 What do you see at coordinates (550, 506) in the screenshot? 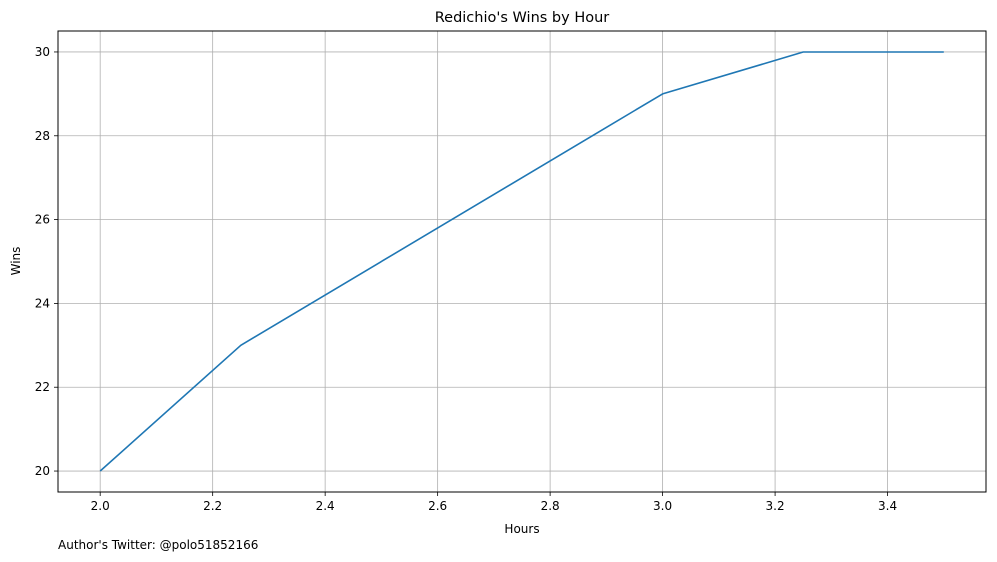
I see `x-tick-label: 2.8` at bounding box center [550, 506].